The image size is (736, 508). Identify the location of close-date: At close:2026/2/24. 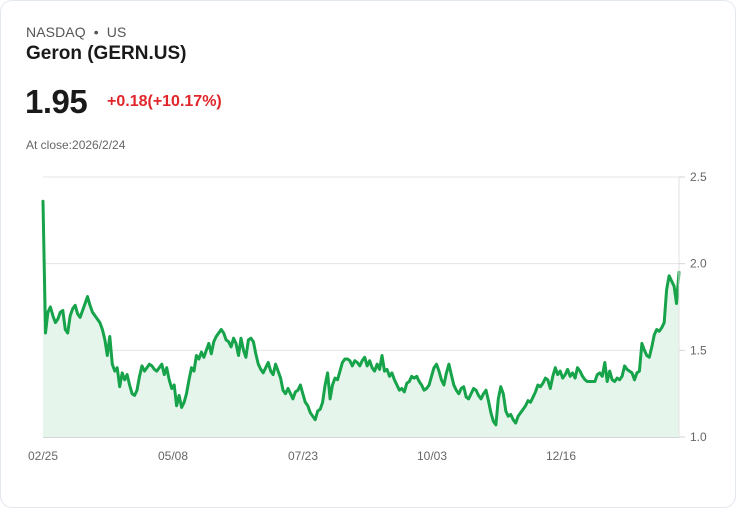
(76, 145).